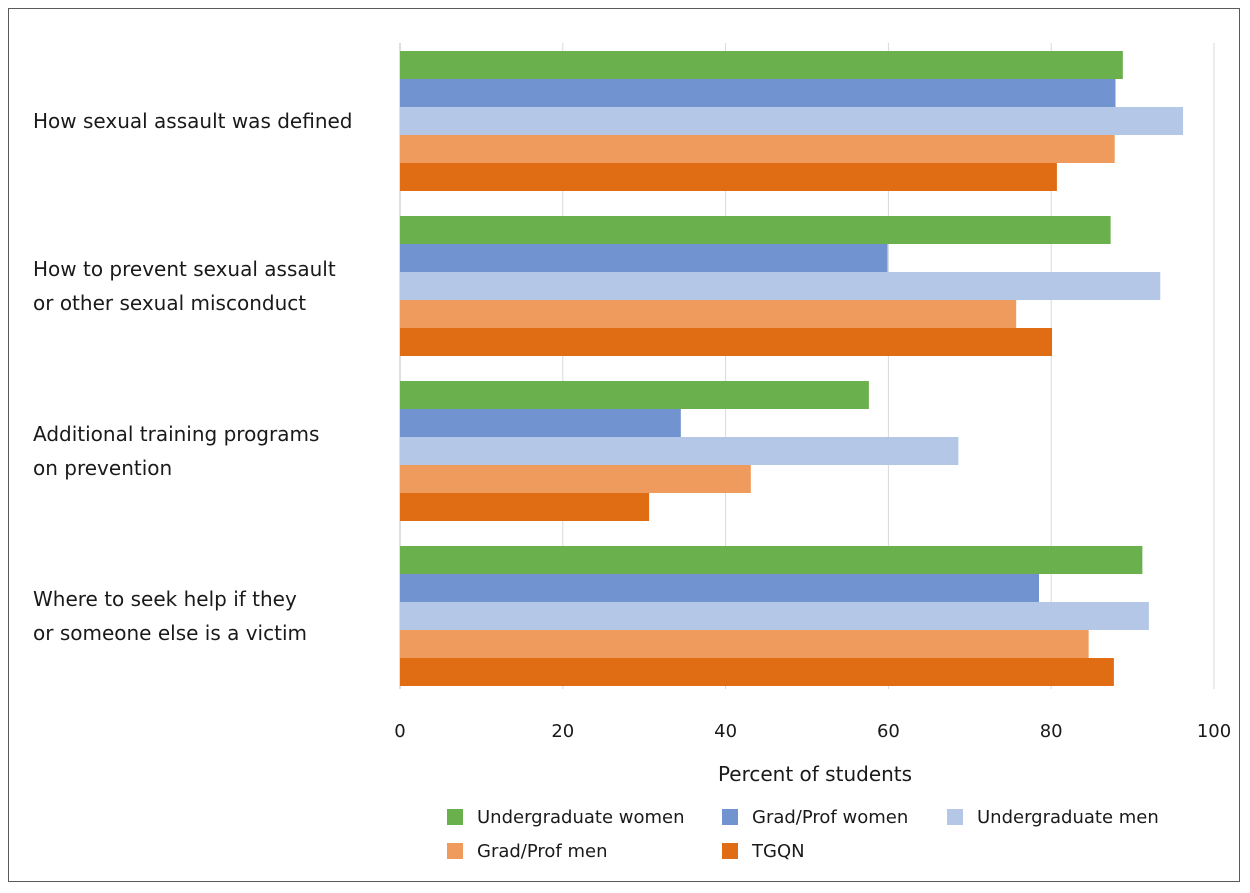 The height and width of the screenshot is (893, 1250). What do you see at coordinates (755, 230) in the screenshot?
I see `bar-2-undergraduate-women` at bounding box center [755, 230].